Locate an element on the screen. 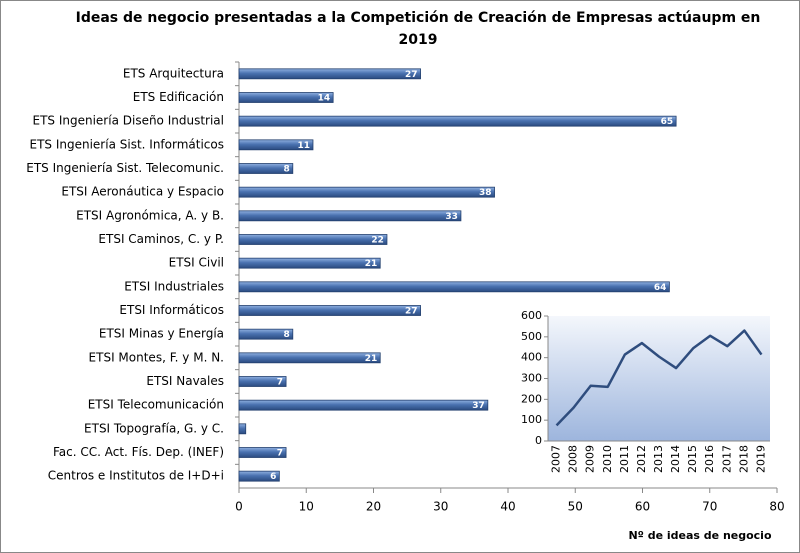 The width and height of the screenshot is (800, 553). x-tick-label: 70 is located at coordinates (709, 507).